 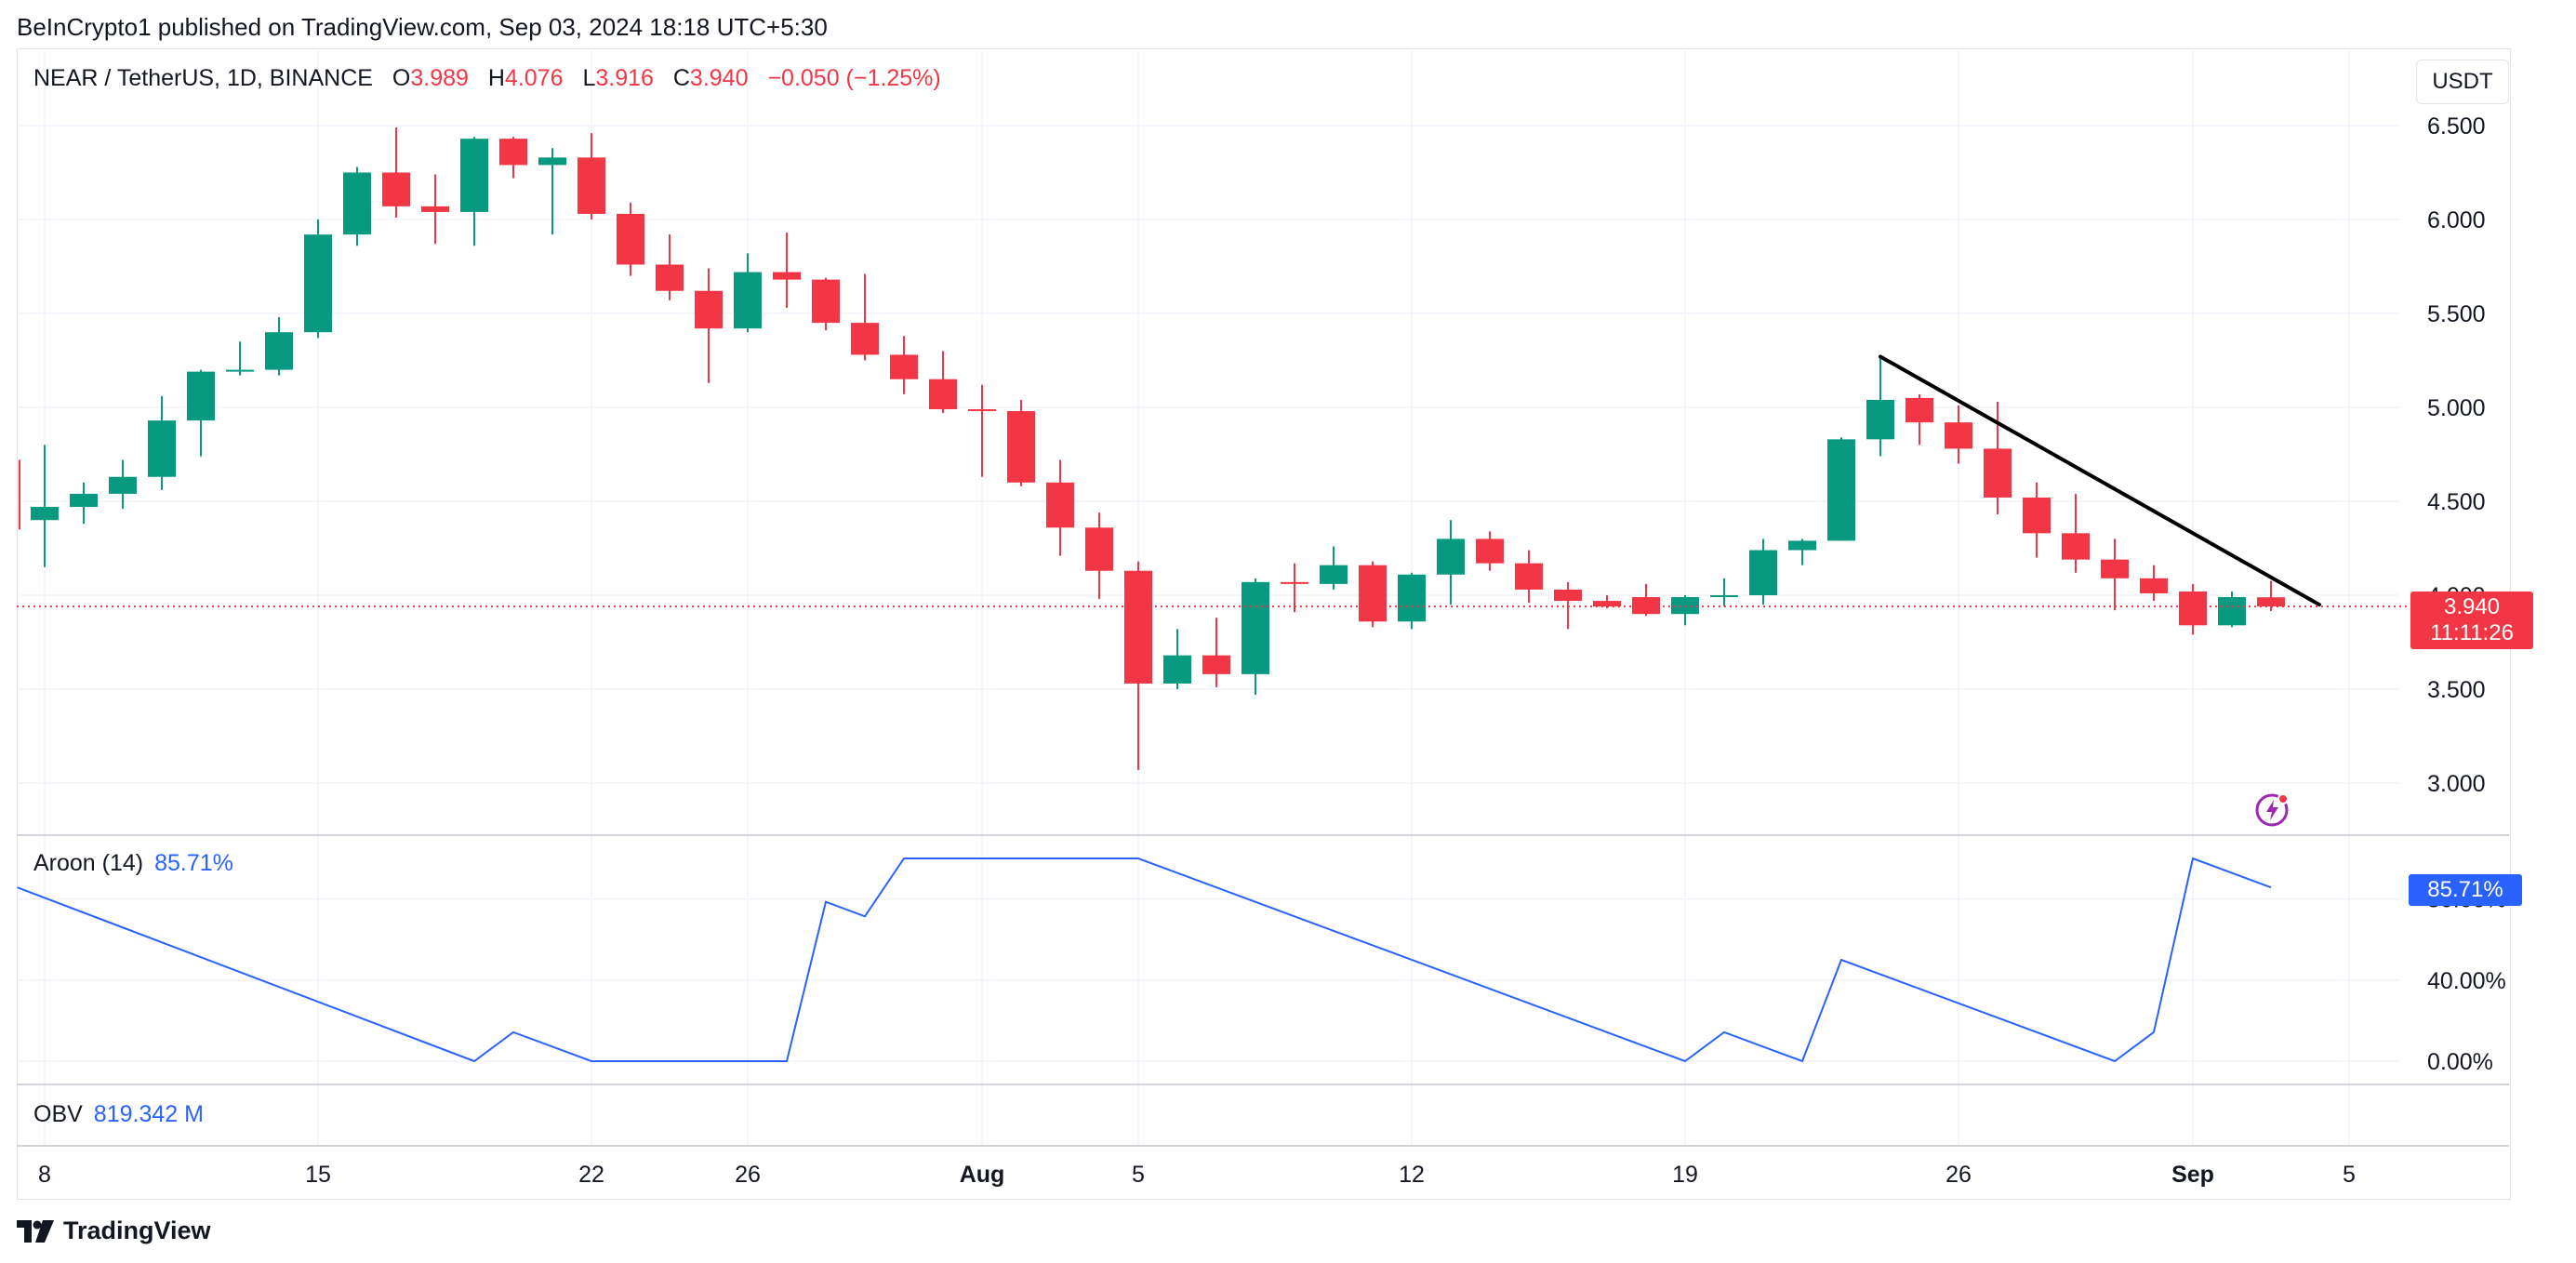 I want to click on close-value: 3.940, so click(x=719, y=78).